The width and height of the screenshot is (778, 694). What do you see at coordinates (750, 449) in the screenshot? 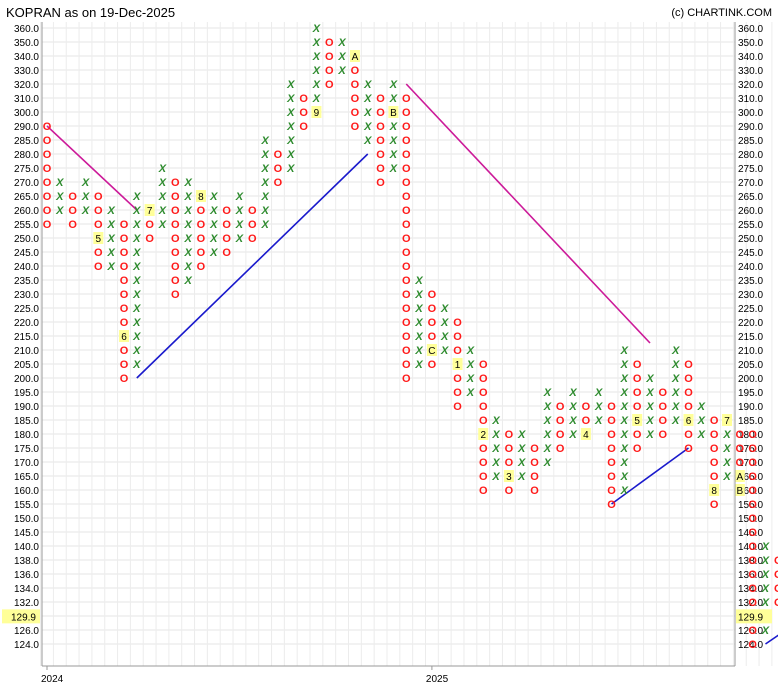
I see `y-tick-label: 175.0` at bounding box center [750, 449].